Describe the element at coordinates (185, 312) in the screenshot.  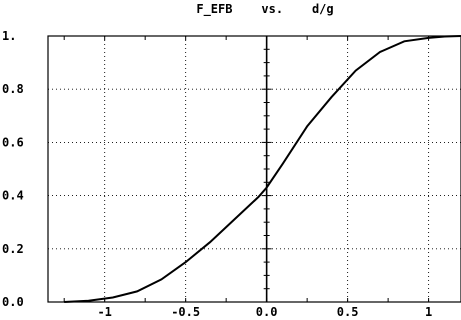
I see `x-tick-label: -0.5` at that location.